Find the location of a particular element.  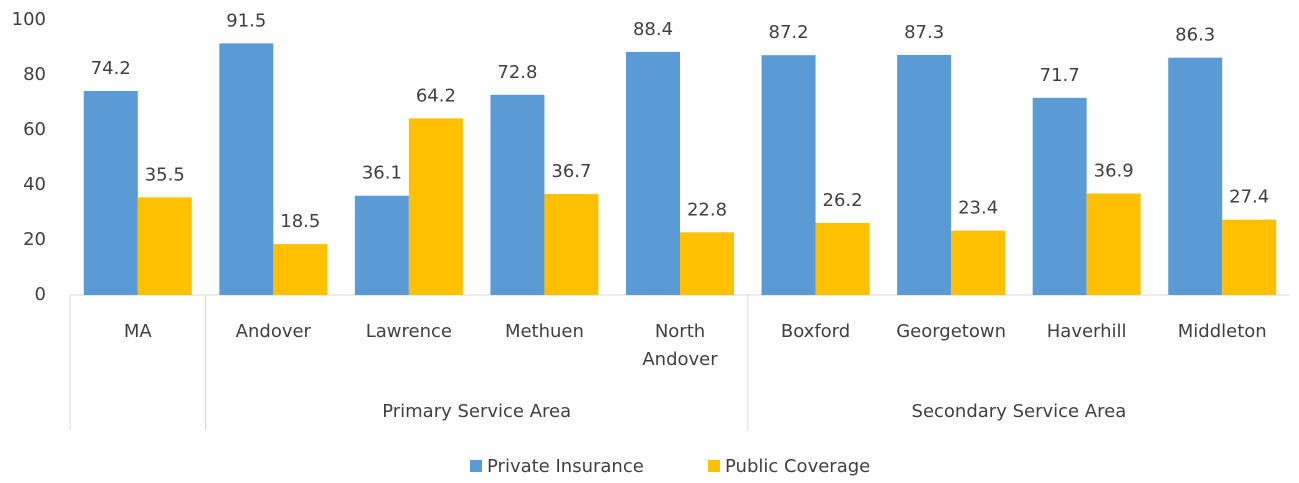

data-label: 36.1 is located at coordinates (382, 173).